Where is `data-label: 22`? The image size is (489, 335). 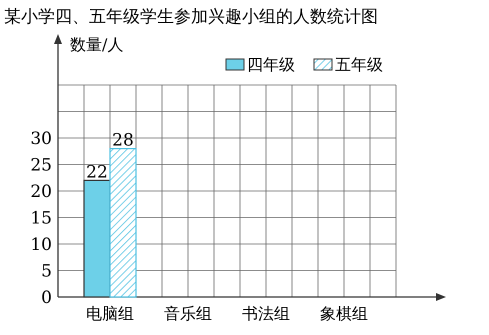
data-label: 22 is located at coordinates (97, 172).